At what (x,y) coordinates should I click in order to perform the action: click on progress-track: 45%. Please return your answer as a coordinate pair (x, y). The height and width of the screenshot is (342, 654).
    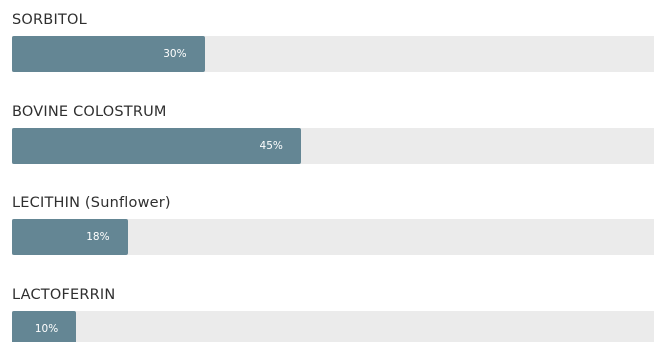
    Looking at the image, I should click on (333, 146).